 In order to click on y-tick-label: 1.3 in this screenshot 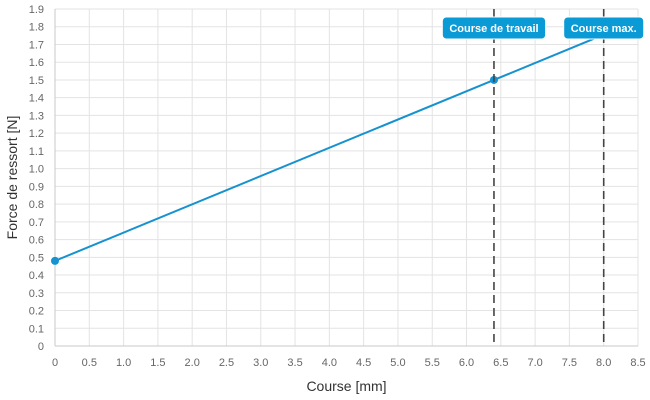, I will do `click(36, 116)`.